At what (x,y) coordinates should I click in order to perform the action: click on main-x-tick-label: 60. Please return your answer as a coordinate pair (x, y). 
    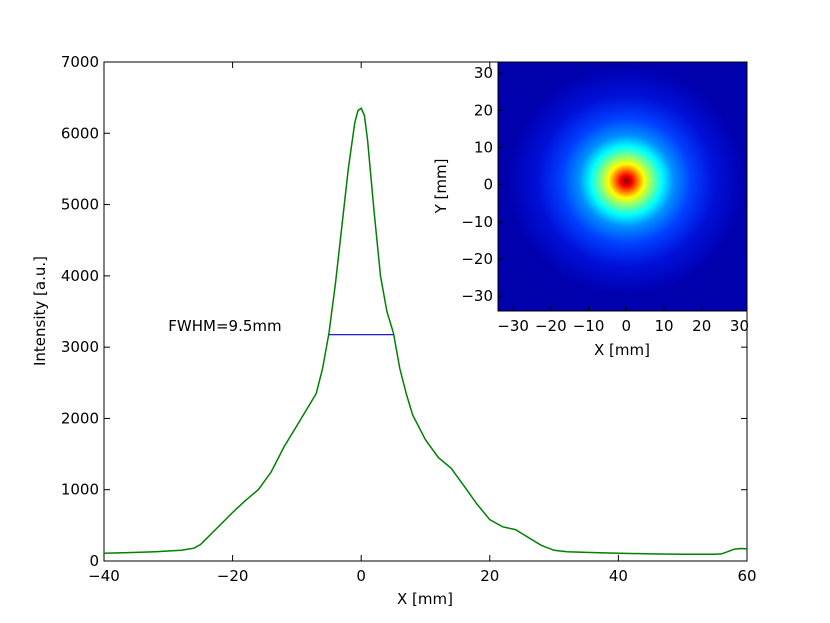
    Looking at the image, I should click on (746, 576).